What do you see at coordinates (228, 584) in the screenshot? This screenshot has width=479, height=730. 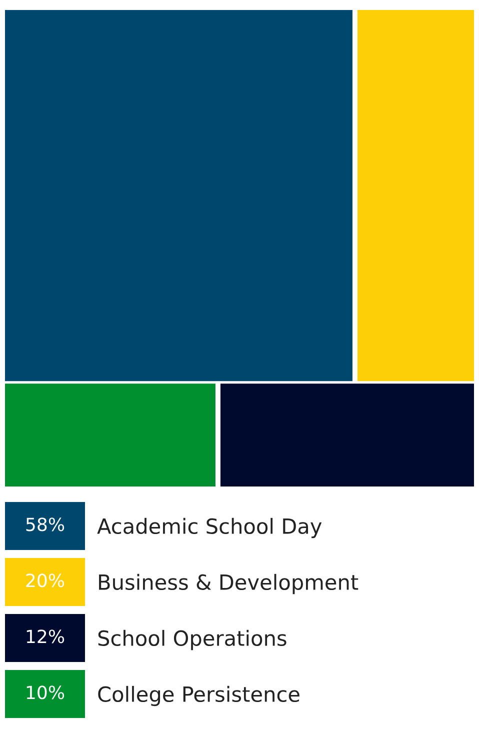 I see `category-label: Business & Development` at bounding box center [228, 584].